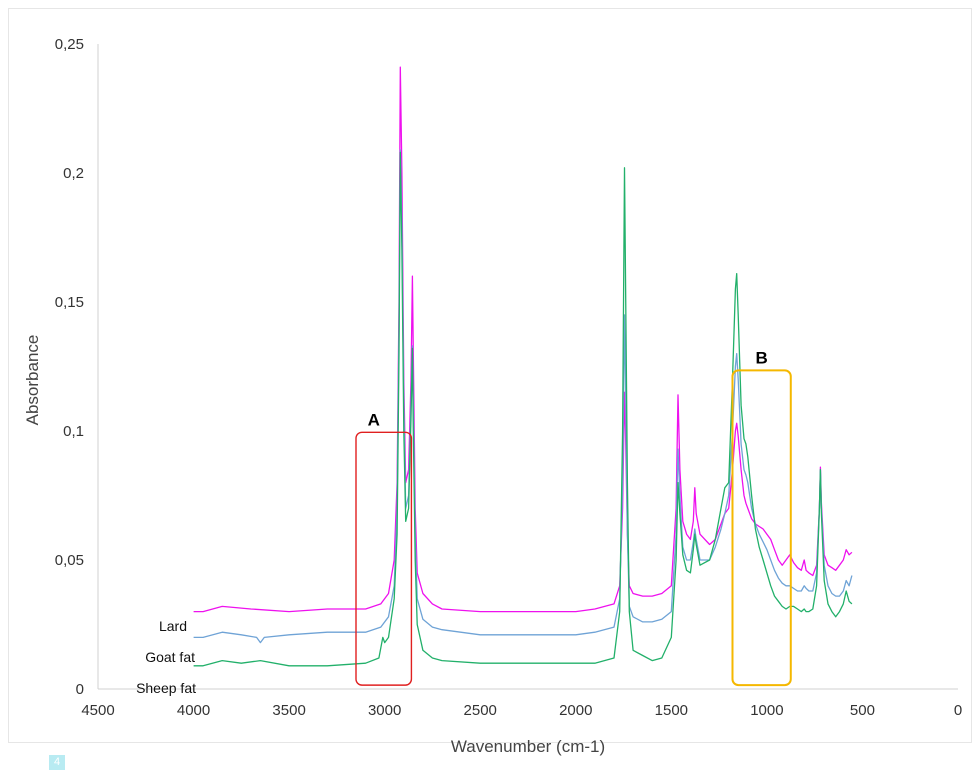  Describe the element at coordinates (57, 762) in the screenshot. I see `page-number-badge: 4` at that location.